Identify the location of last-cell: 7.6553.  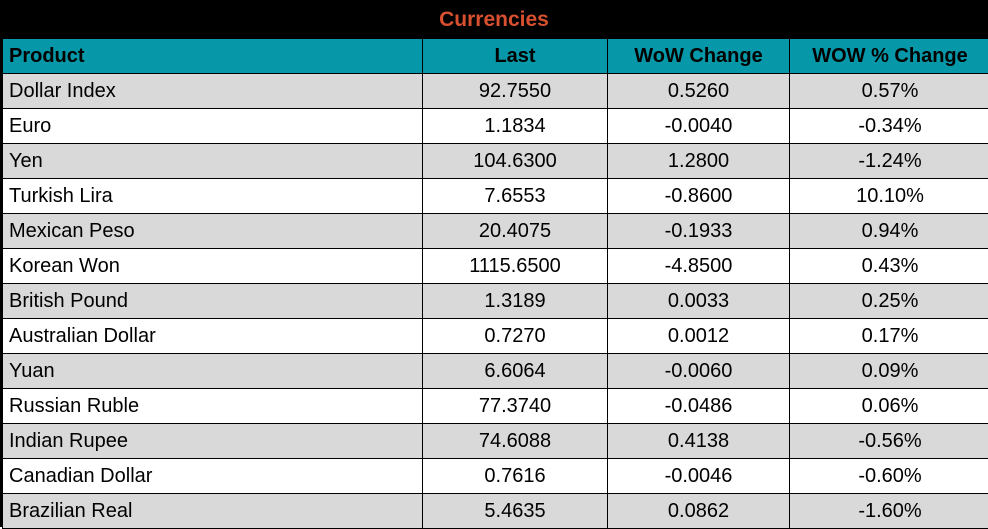
(515, 196).